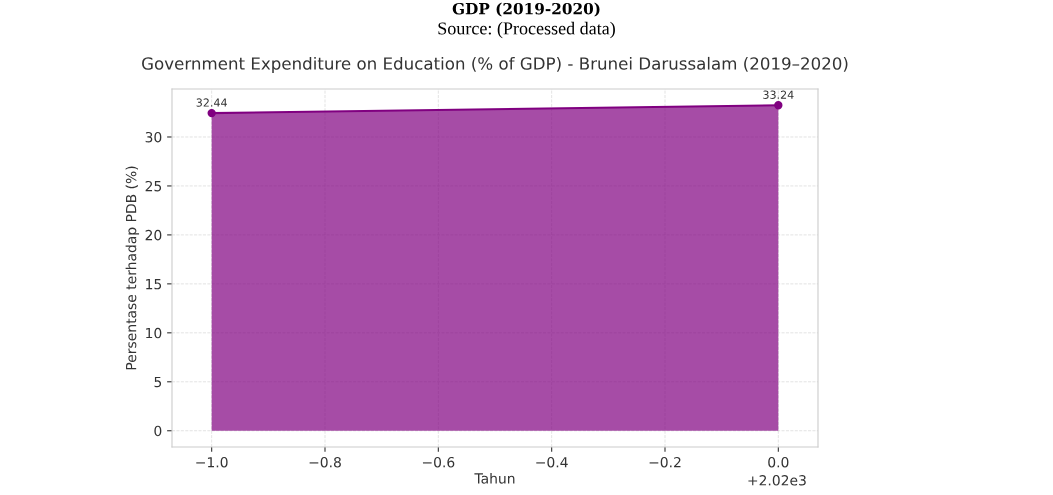  I want to click on data-label: 32.44, so click(211, 102).